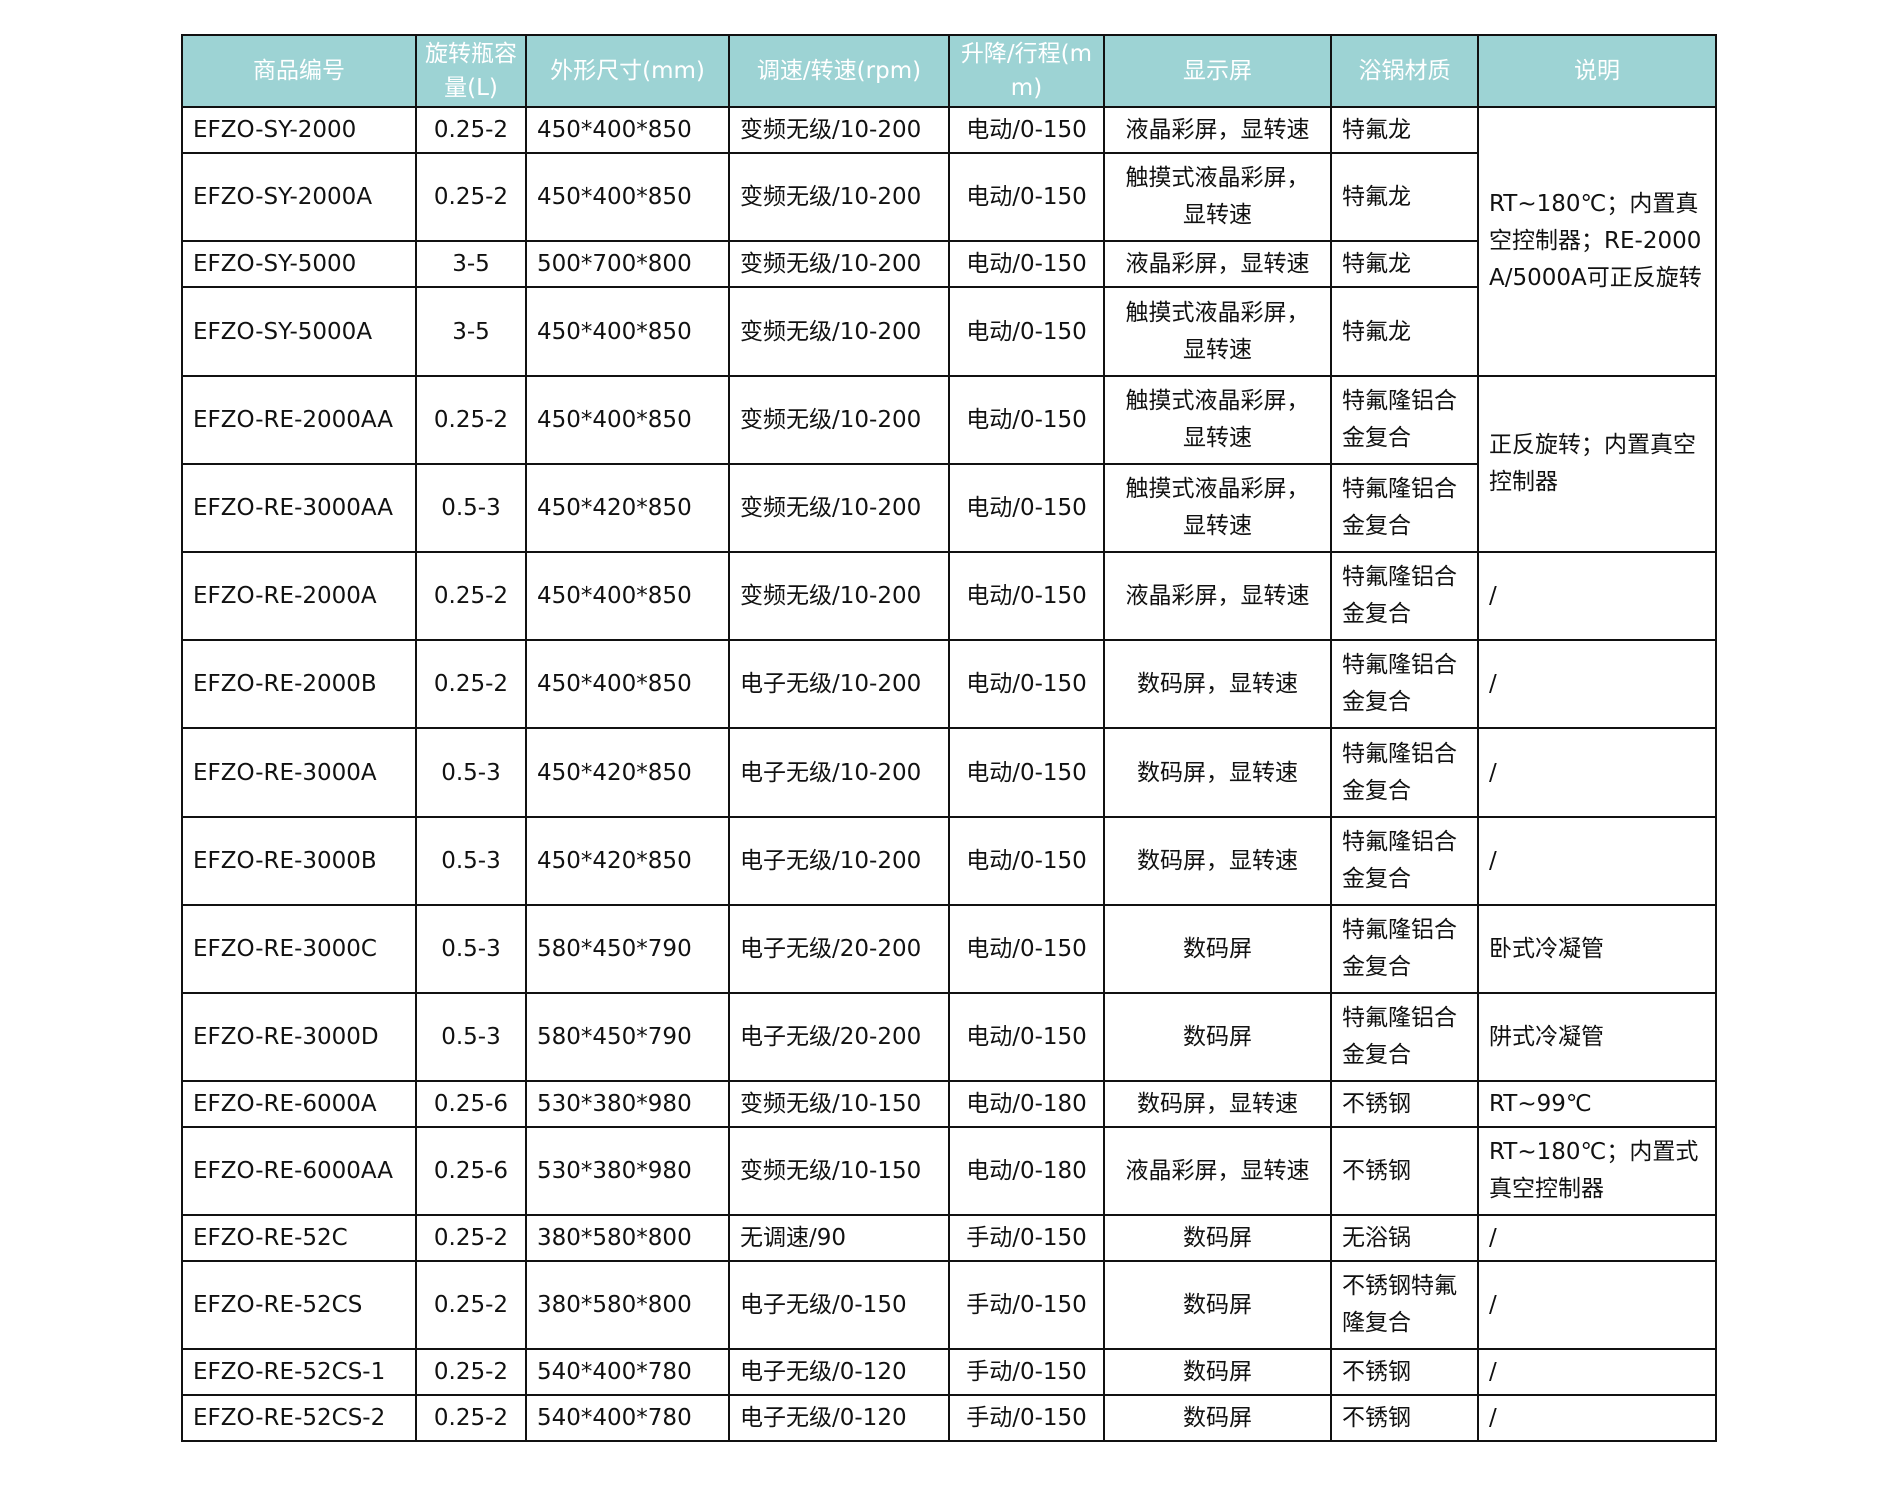  Describe the element at coordinates (299, 331) in the screenshot. I see `cell-model: EFZO-SY-5000A` at that location.